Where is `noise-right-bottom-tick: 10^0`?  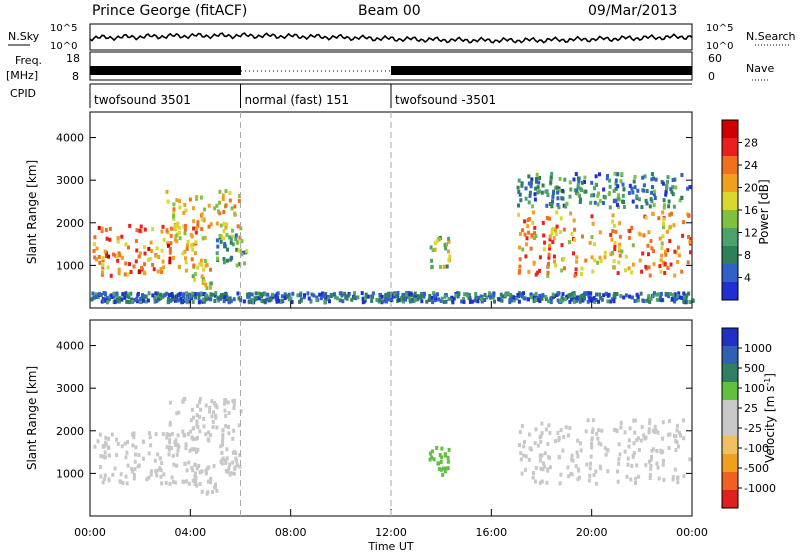 noise-right-bottom-tick: 10^0 is located at coordinates (719, 46).